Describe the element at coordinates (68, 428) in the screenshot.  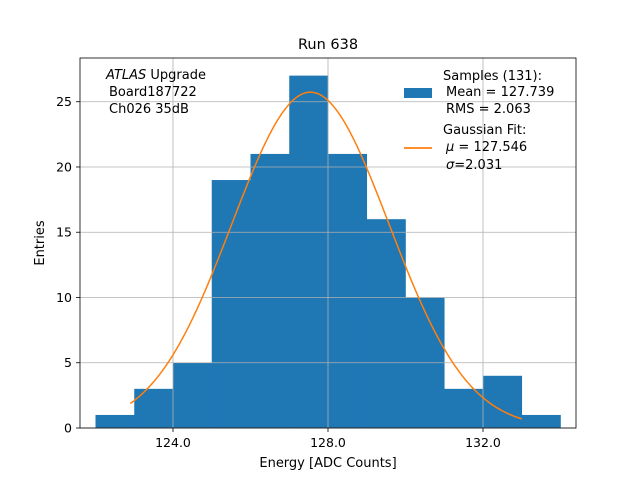
I see `y-tick-label: 0` at that location.